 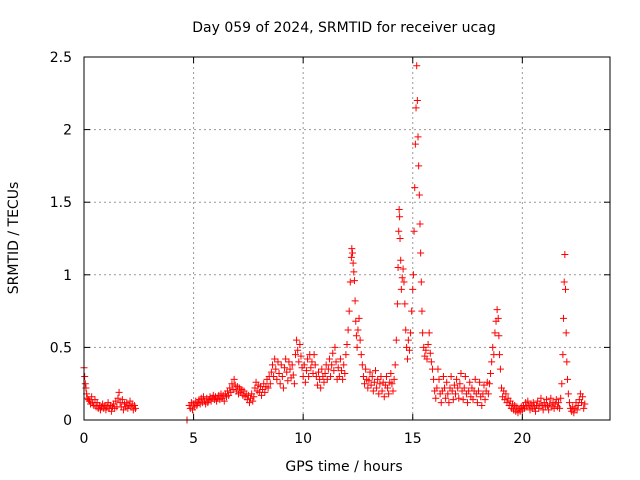 I want to click on x-tick-label: 15, so click(x=413, y=439).